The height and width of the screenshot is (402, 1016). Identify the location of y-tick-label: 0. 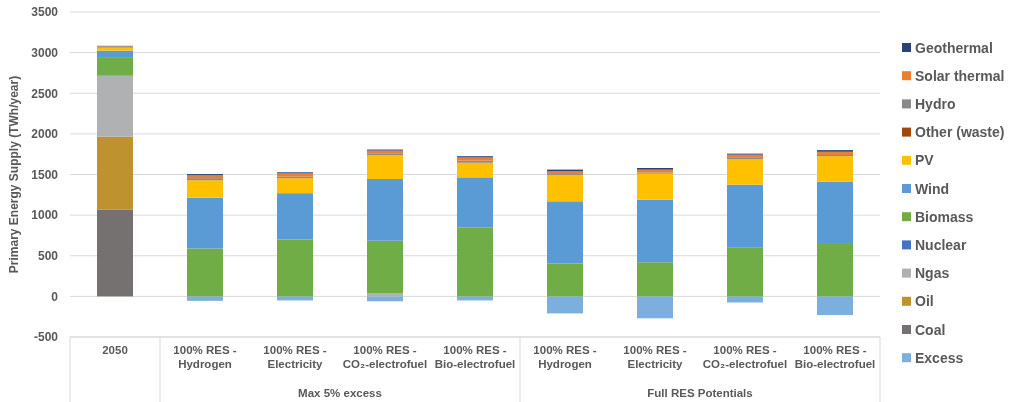
(55, 296).